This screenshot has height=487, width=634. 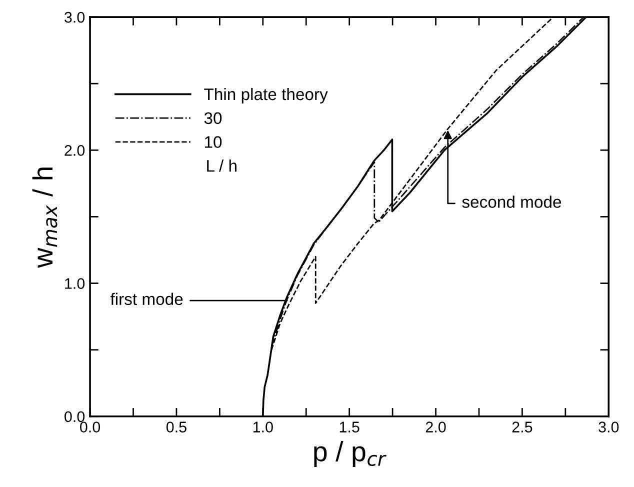 What do you see at coordinates (176, 427) in the screenshot?
I see `x-tick-label: 0.5` at bounding box center [176, 427].